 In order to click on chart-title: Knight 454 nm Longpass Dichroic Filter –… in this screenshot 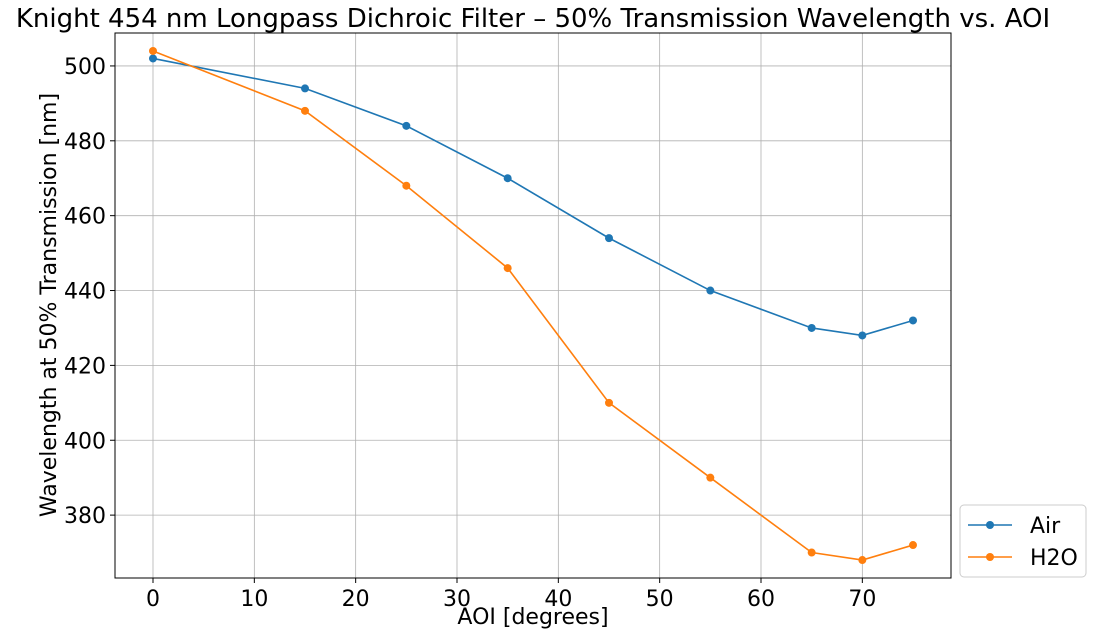, I will do `click(533, 19)`.